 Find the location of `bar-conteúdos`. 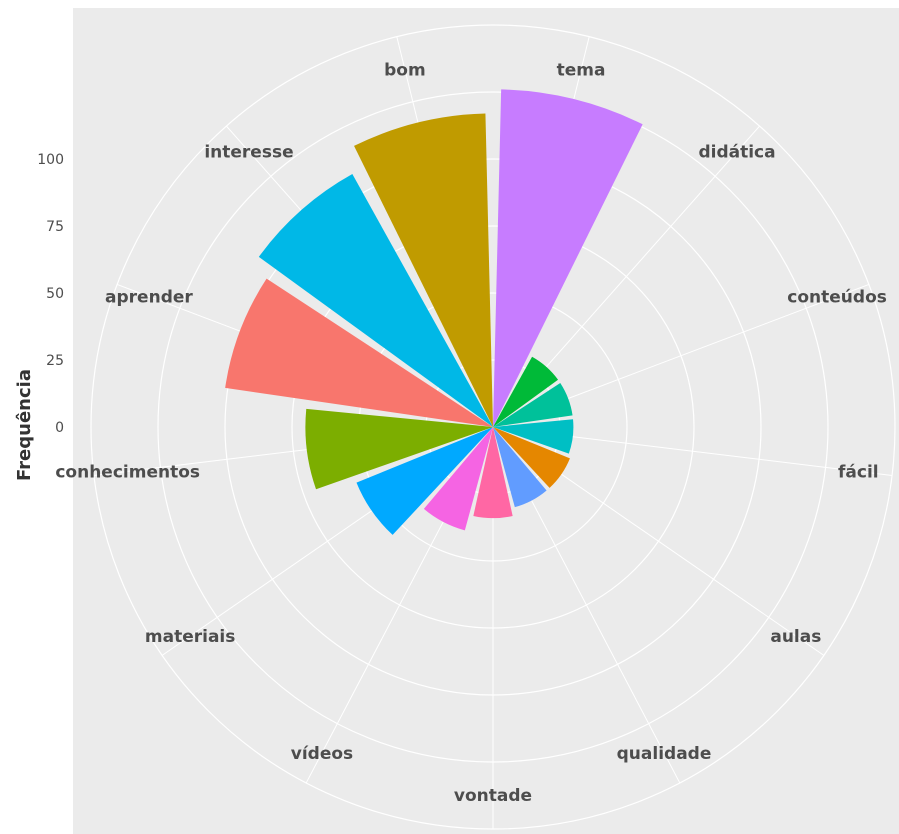

bar-conteúdos is located at coordinates (533, 404).